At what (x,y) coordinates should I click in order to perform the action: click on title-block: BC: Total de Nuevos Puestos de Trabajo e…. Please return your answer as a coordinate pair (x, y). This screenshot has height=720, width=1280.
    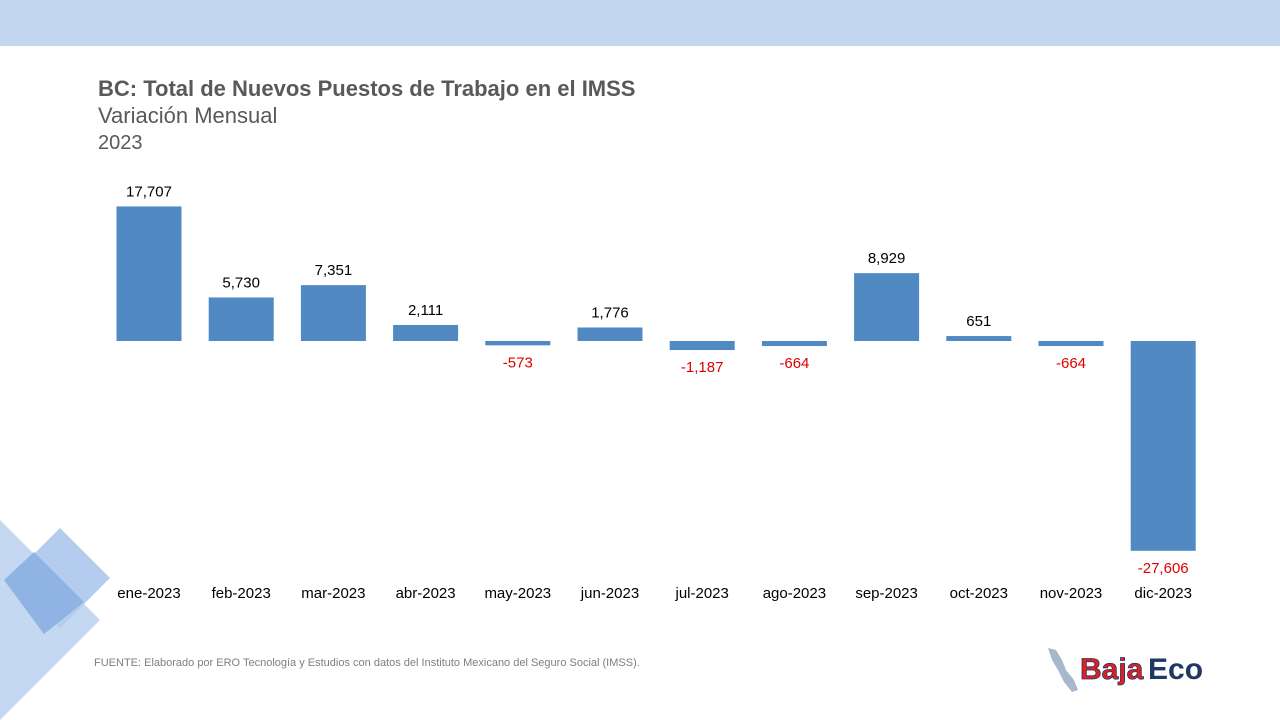
    Looking at the image, I should click on (367, 116).